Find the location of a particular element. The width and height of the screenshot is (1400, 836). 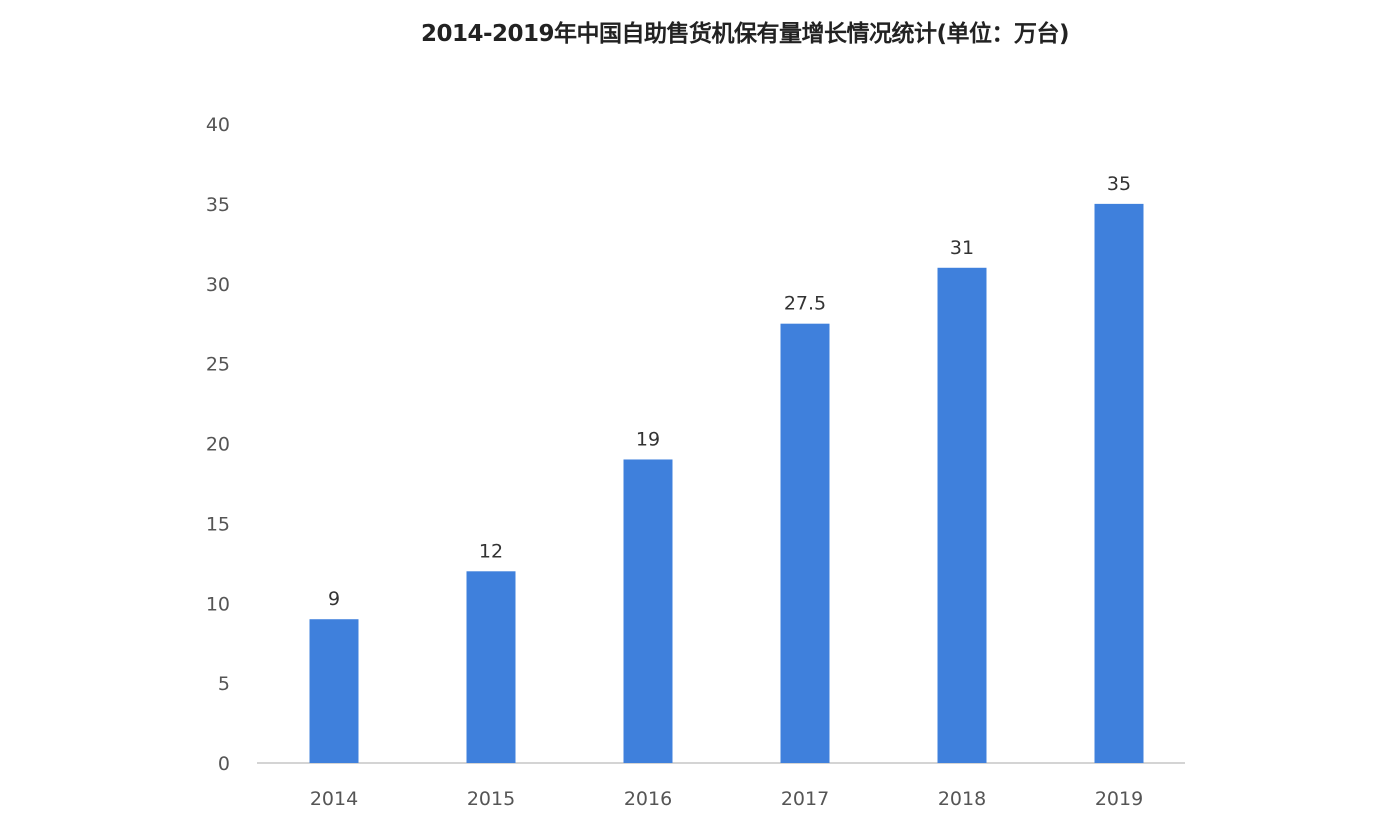

data-label: 12 is located at coordinates (491, 551).